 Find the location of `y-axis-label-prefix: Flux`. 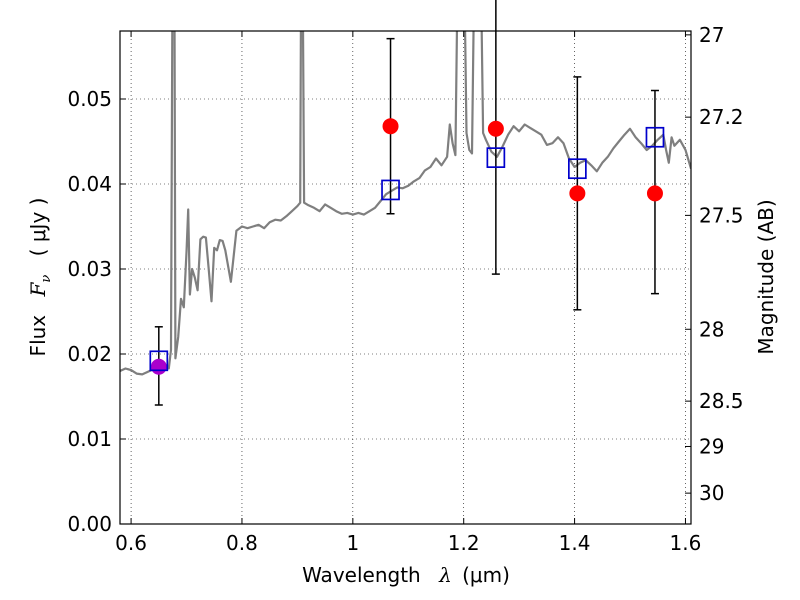

y-axis-label-prefix: Flux is located at coordinates (38, 336).